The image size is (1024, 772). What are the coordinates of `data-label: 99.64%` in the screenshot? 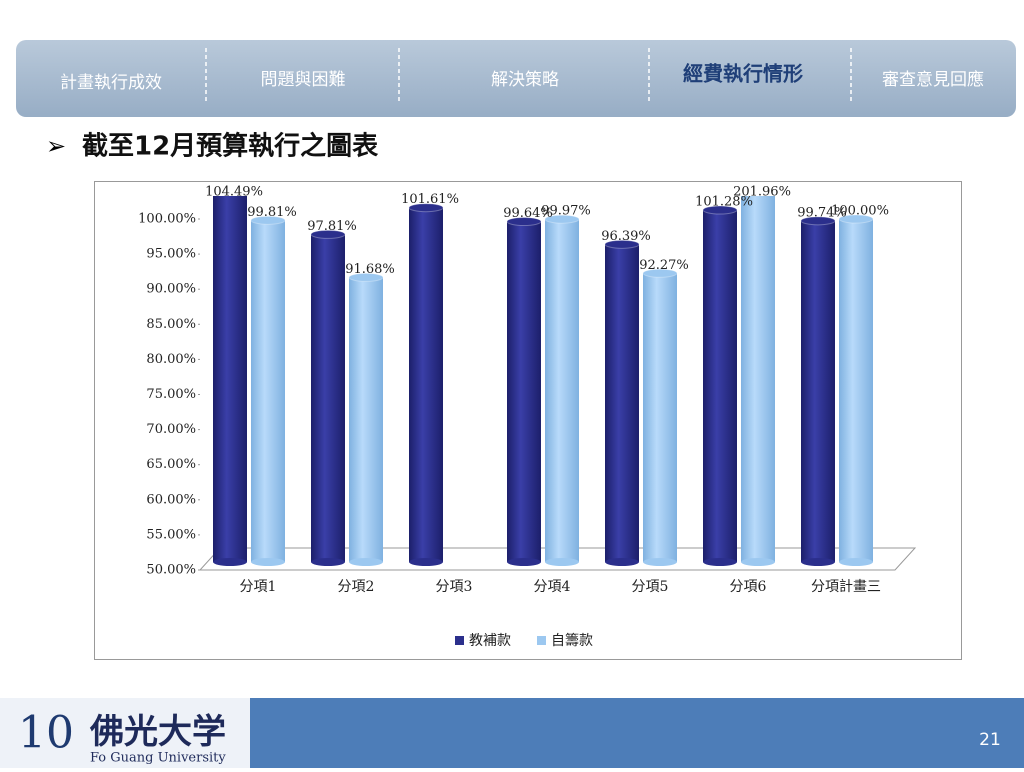 It's located at (528, 213).